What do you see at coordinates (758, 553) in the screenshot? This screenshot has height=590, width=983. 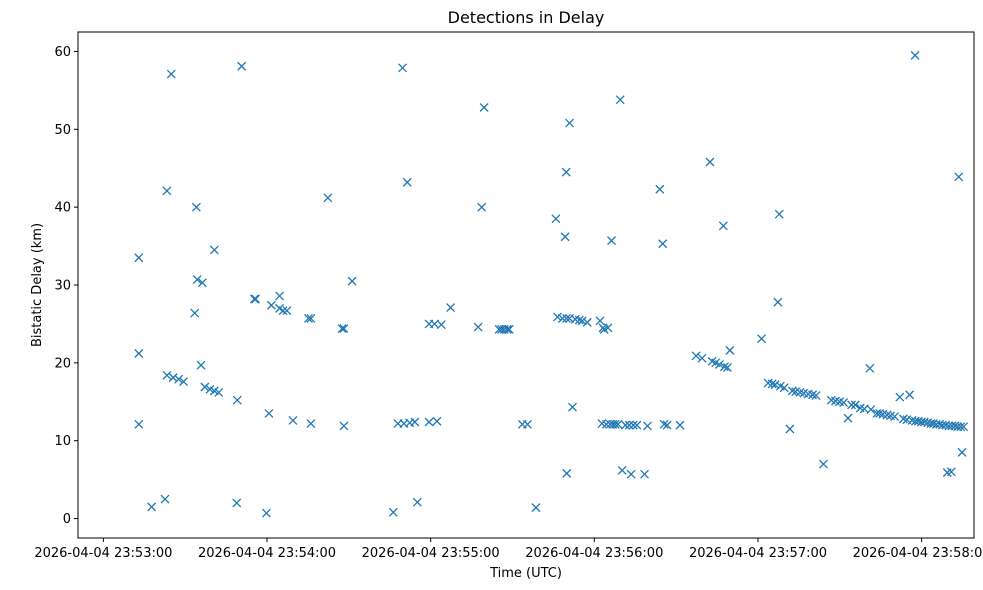 I see `x-tick-label: 2026-04-04 23:57:00` at bounding box center [758, 553].